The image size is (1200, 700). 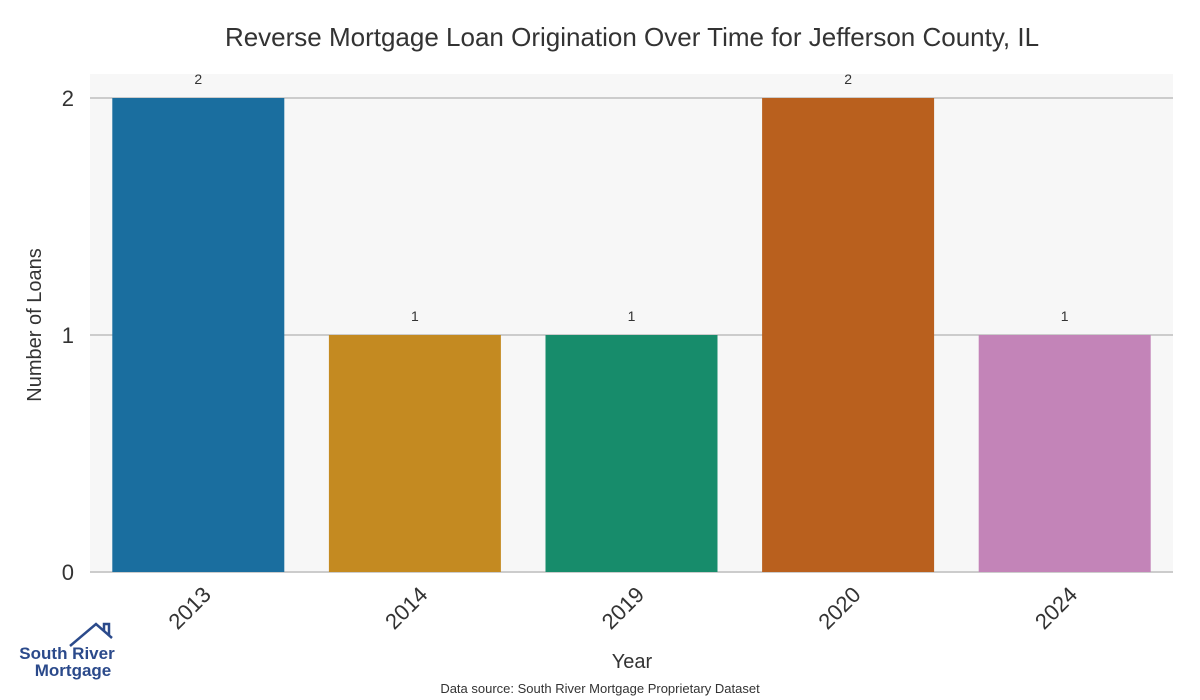 What do you see at coordinates (632, 662) in the screenshot?
I see `x-axis-title: Year` at bounding box center [632, 662].